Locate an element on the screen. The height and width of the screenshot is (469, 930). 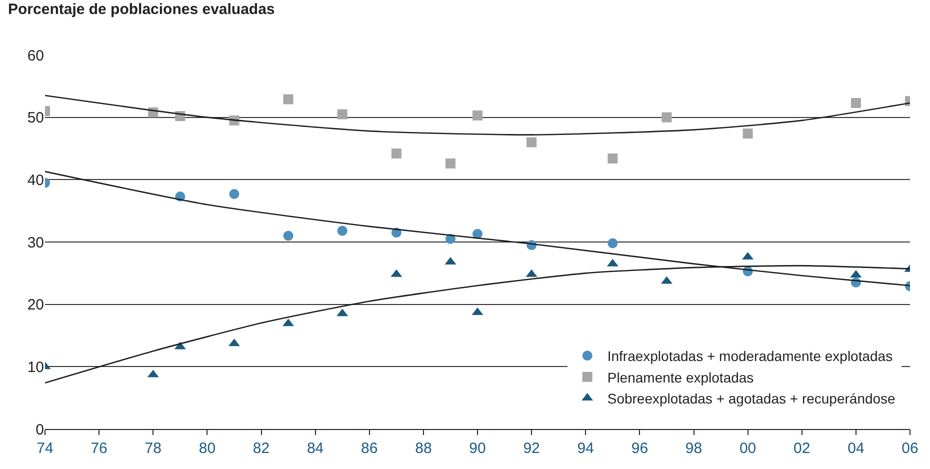
legend-label: Plenamente explotadas is located at coordinates (680, 377).